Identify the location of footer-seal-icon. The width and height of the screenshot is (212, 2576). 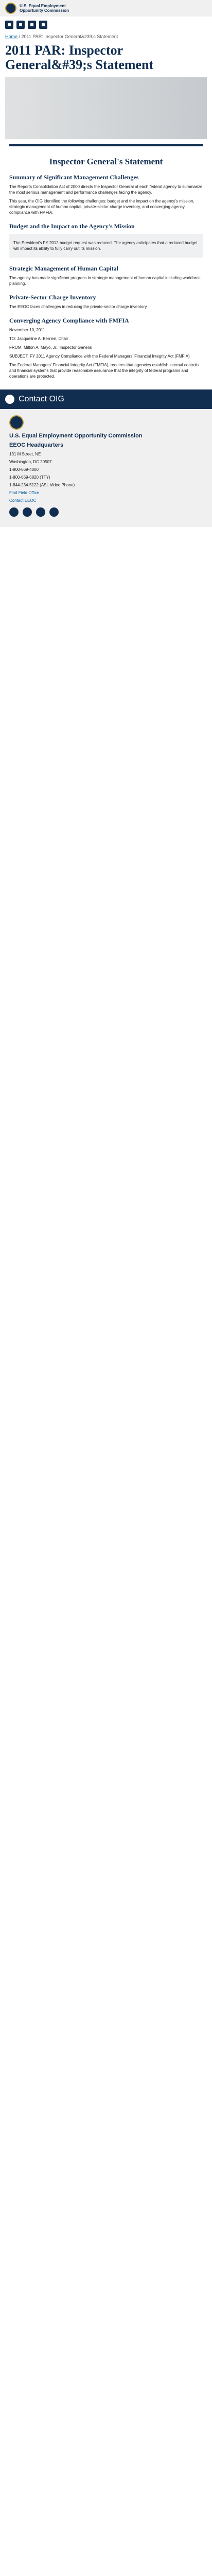
(16, 422).